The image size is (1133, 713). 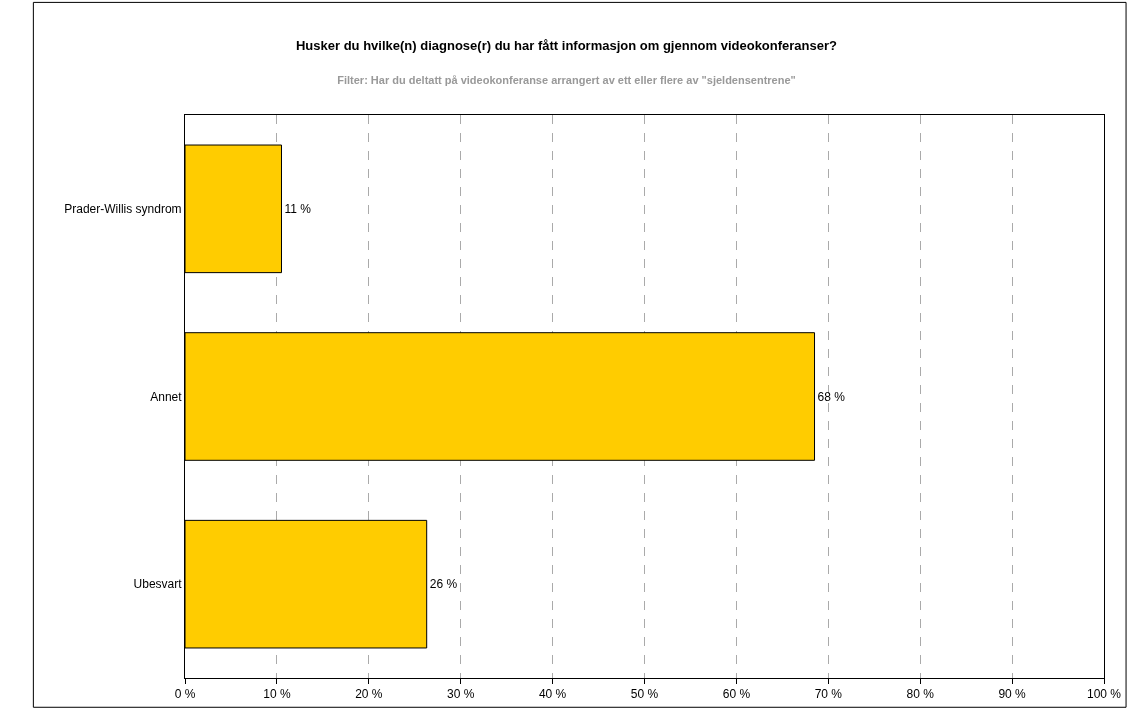 I want to click on x-tick-label: 100 %, so click(x=1104, y=694).